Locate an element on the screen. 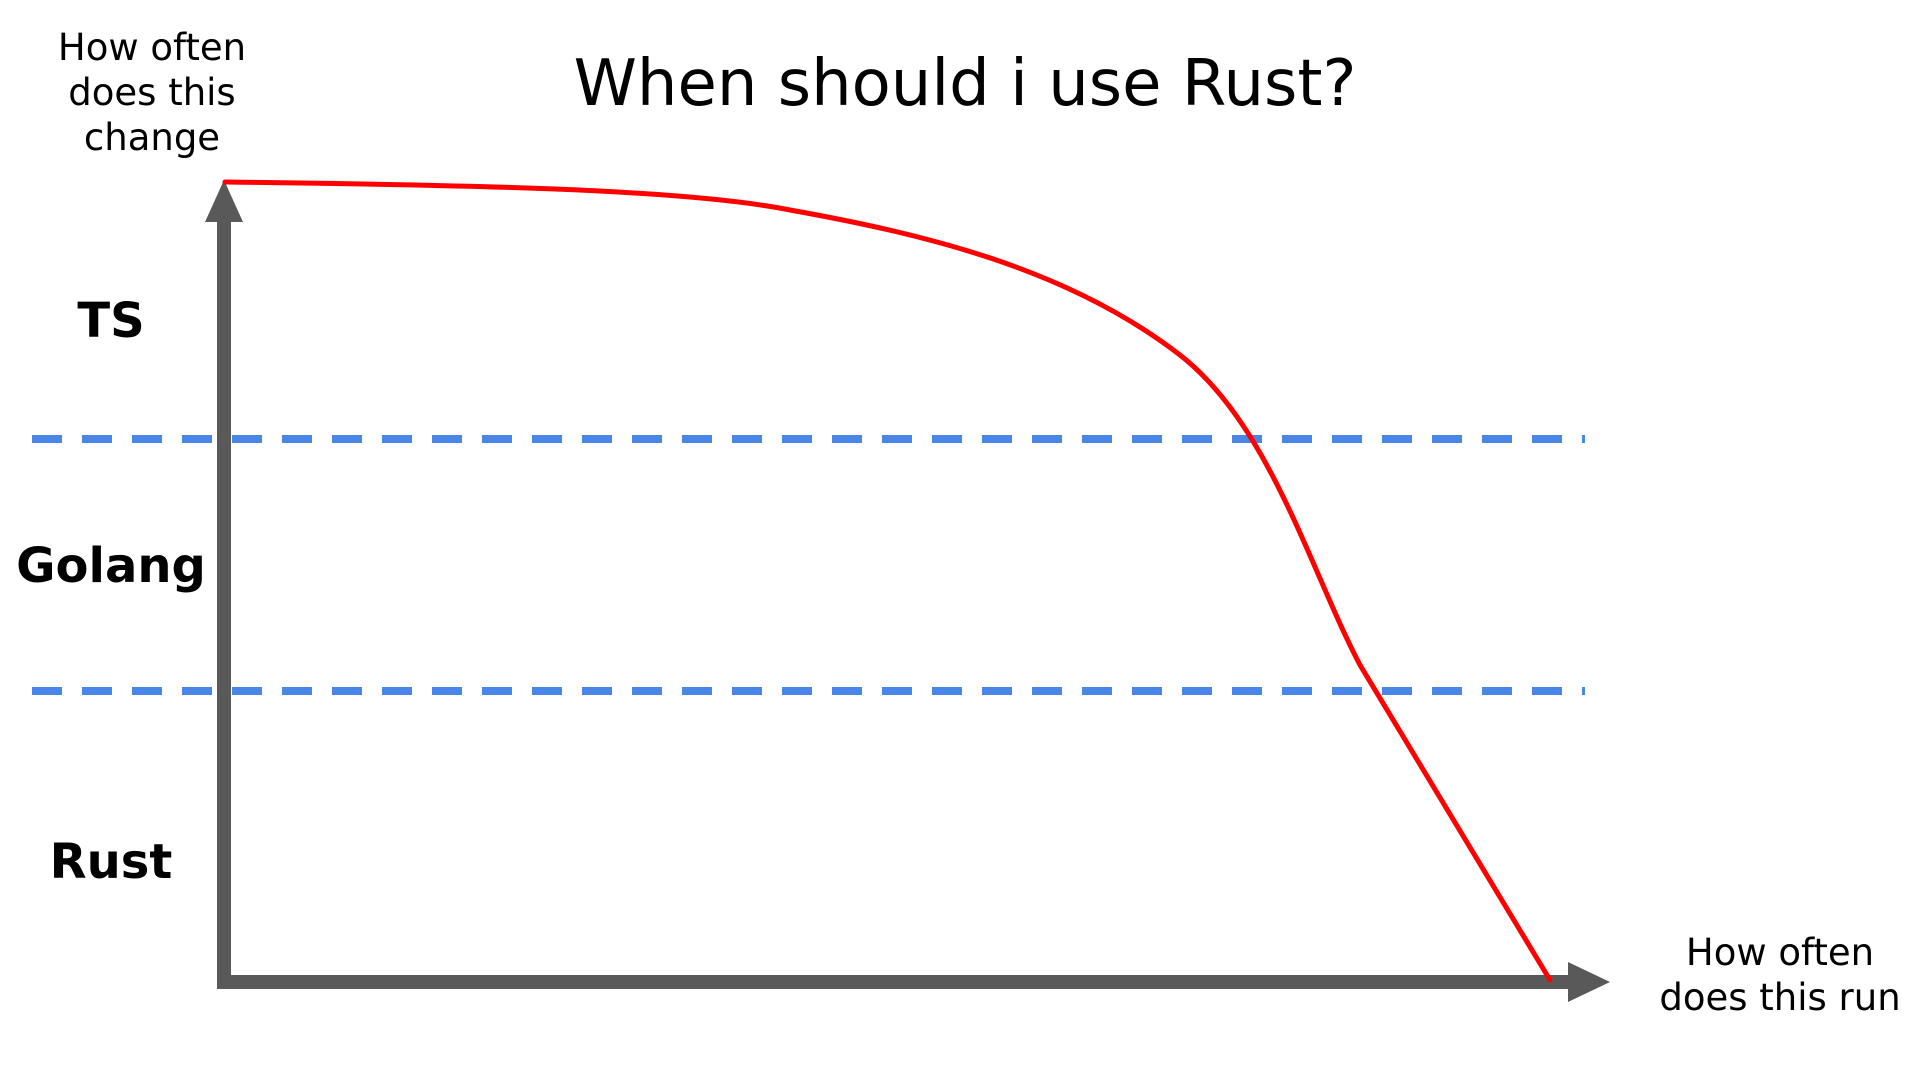  band-label-rust: Rust is located at coordinates (111, 862).